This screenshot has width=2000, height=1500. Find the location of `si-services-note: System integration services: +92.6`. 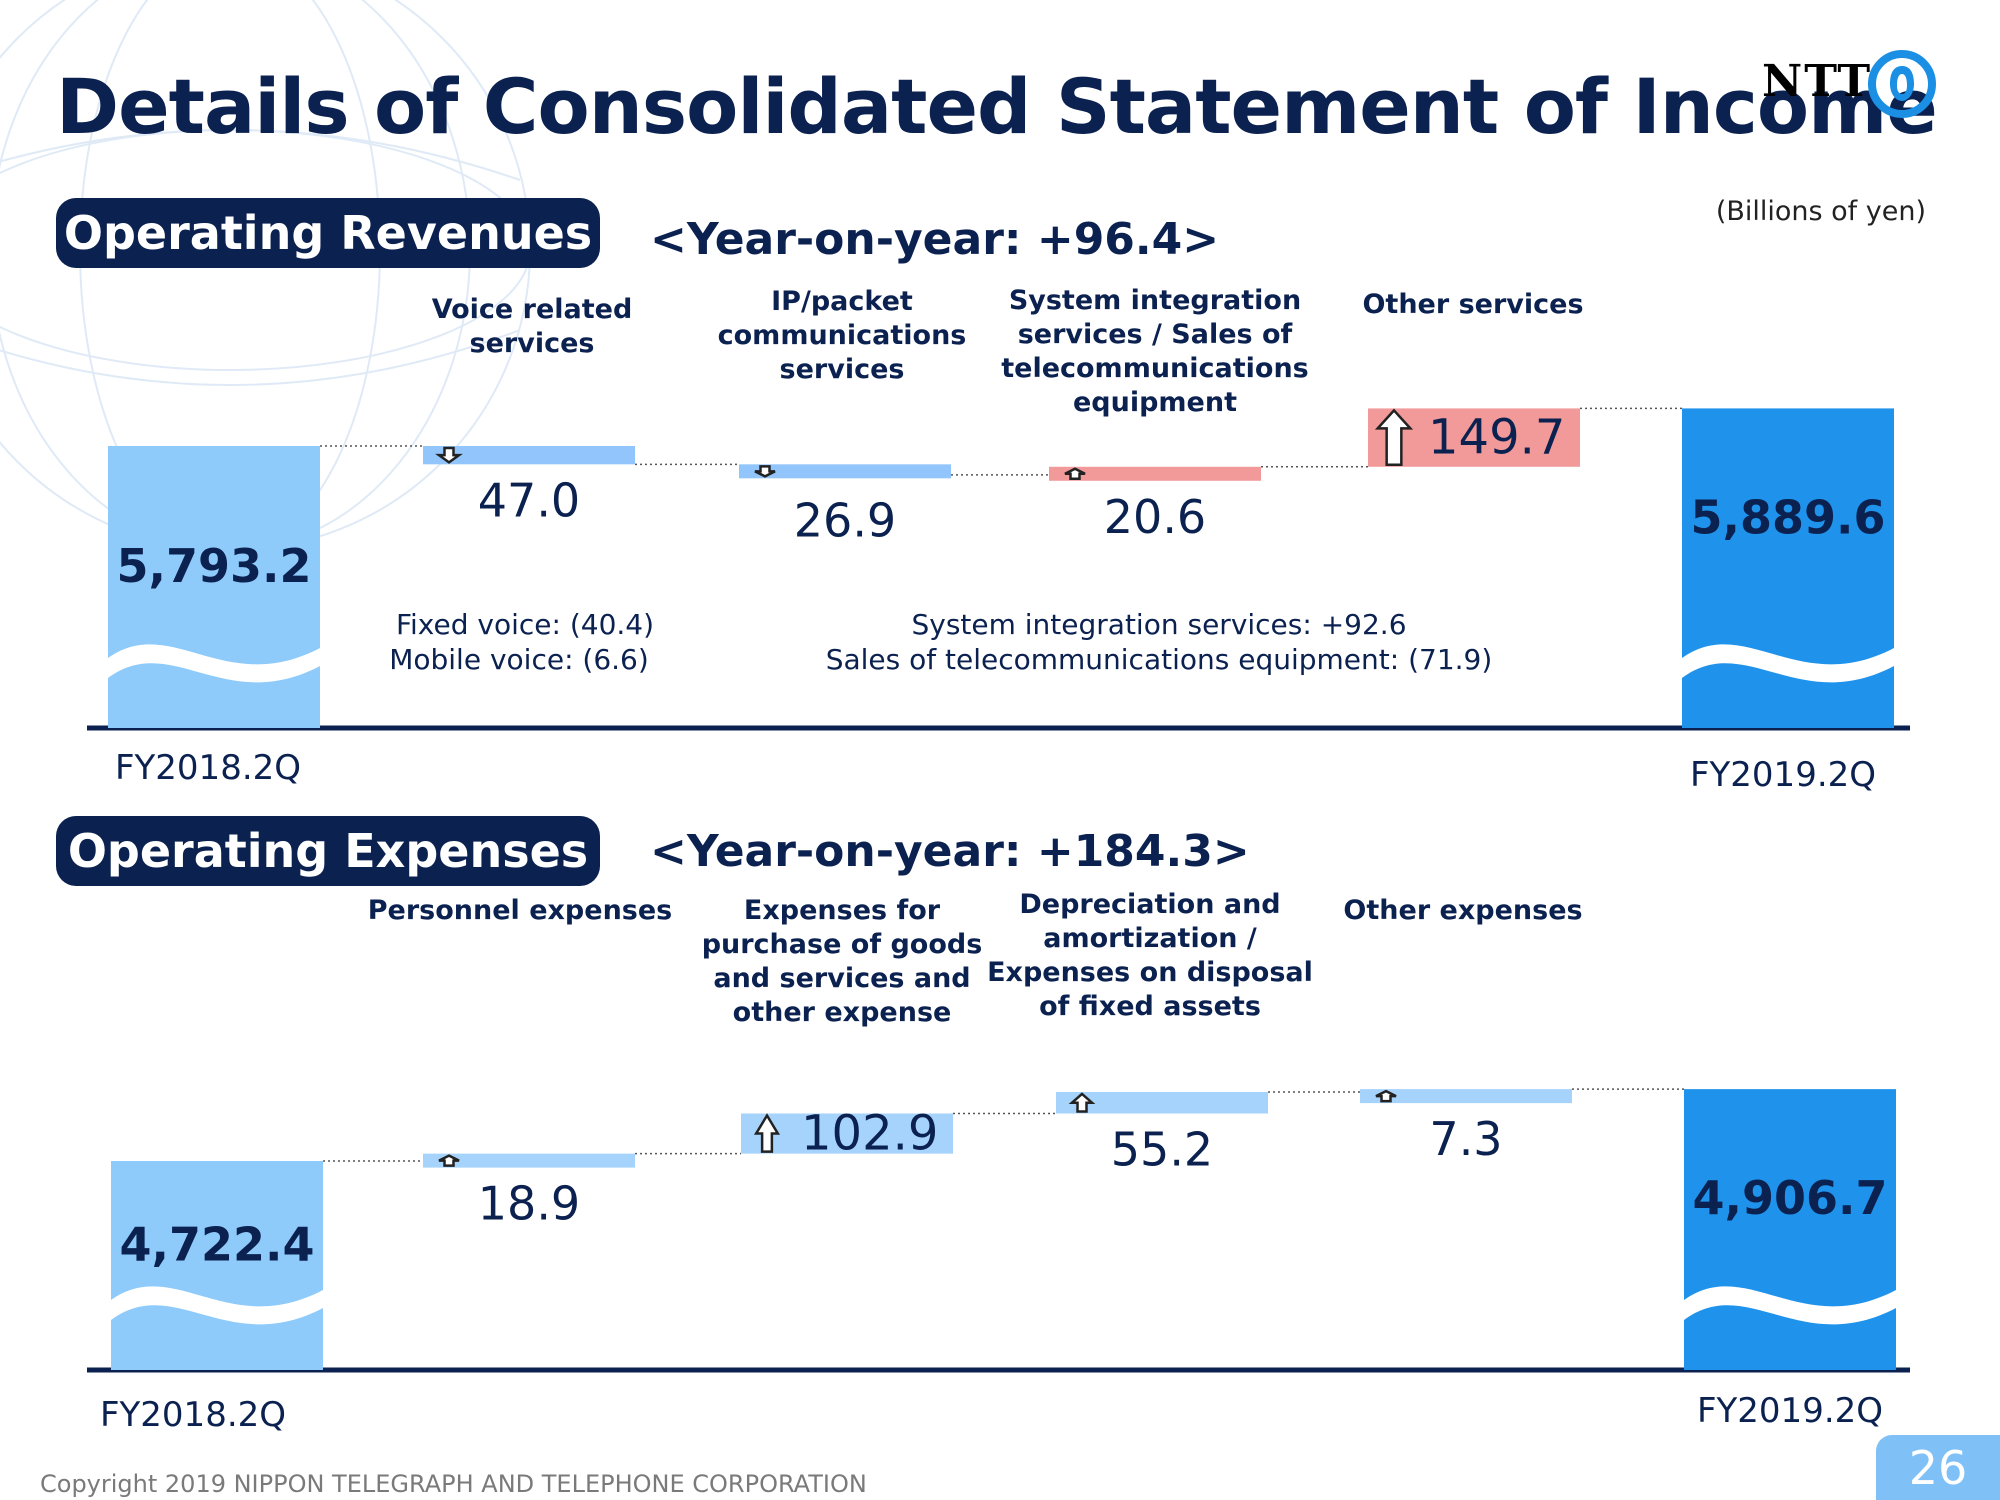

si-services-note: System integration services: +92.6 is located at coordinates (1158, 624).